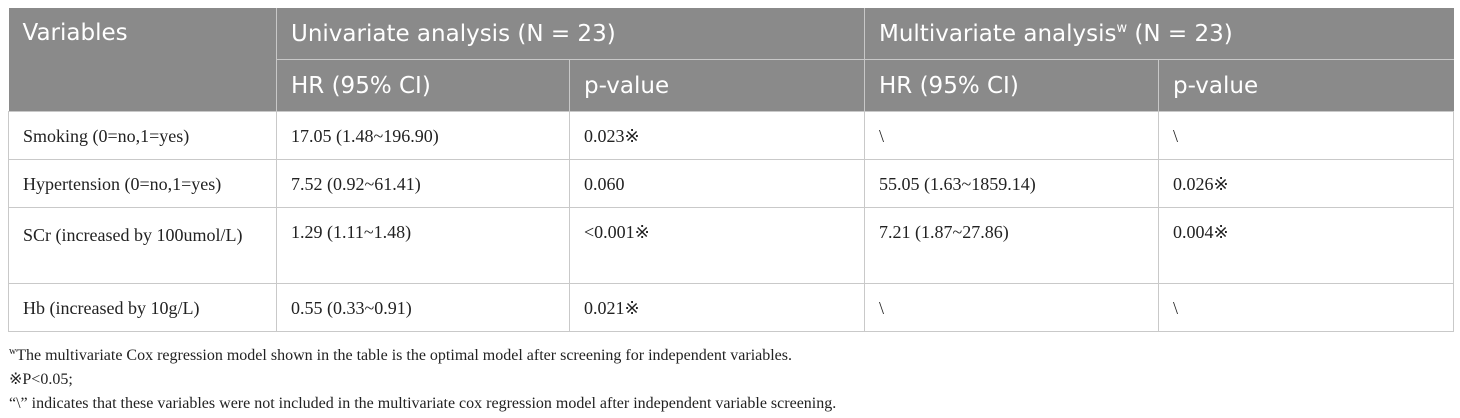 The image size is (1460, 418). I want to click on cell-p-univariate: <0.001※, so click(717, 245).